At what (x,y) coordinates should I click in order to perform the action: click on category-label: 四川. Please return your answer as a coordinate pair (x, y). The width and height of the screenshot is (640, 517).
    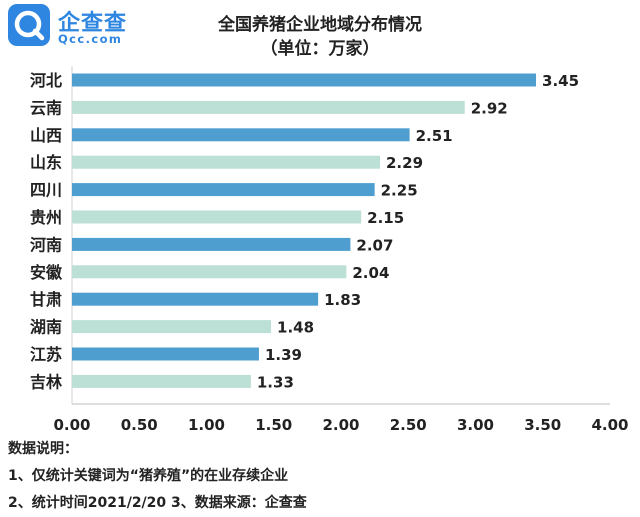
    Looking at the image, I should click on (46, 190).